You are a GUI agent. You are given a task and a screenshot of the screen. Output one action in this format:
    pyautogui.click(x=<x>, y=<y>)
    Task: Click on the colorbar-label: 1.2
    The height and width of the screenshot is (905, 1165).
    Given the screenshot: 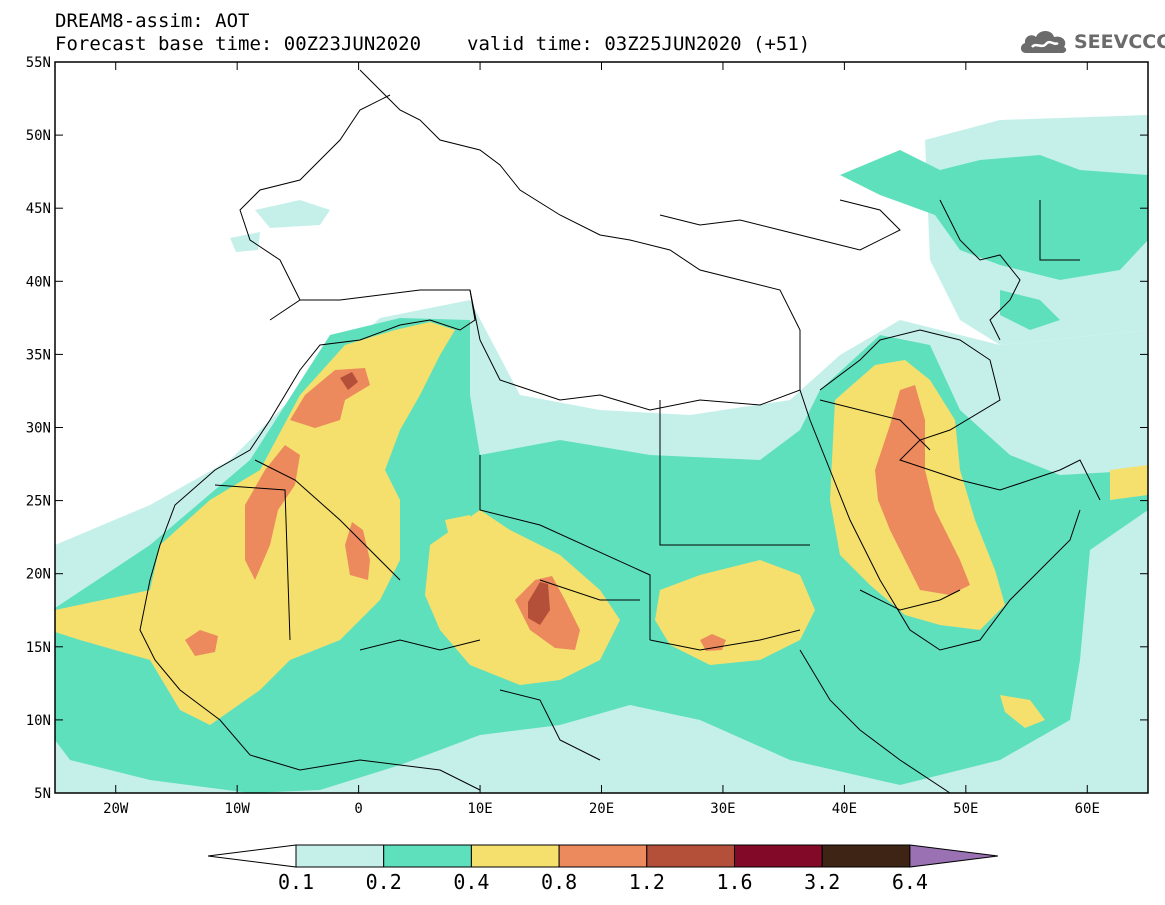 What is the action you would take?
    pyautogui.click(x=647, y=882)
    